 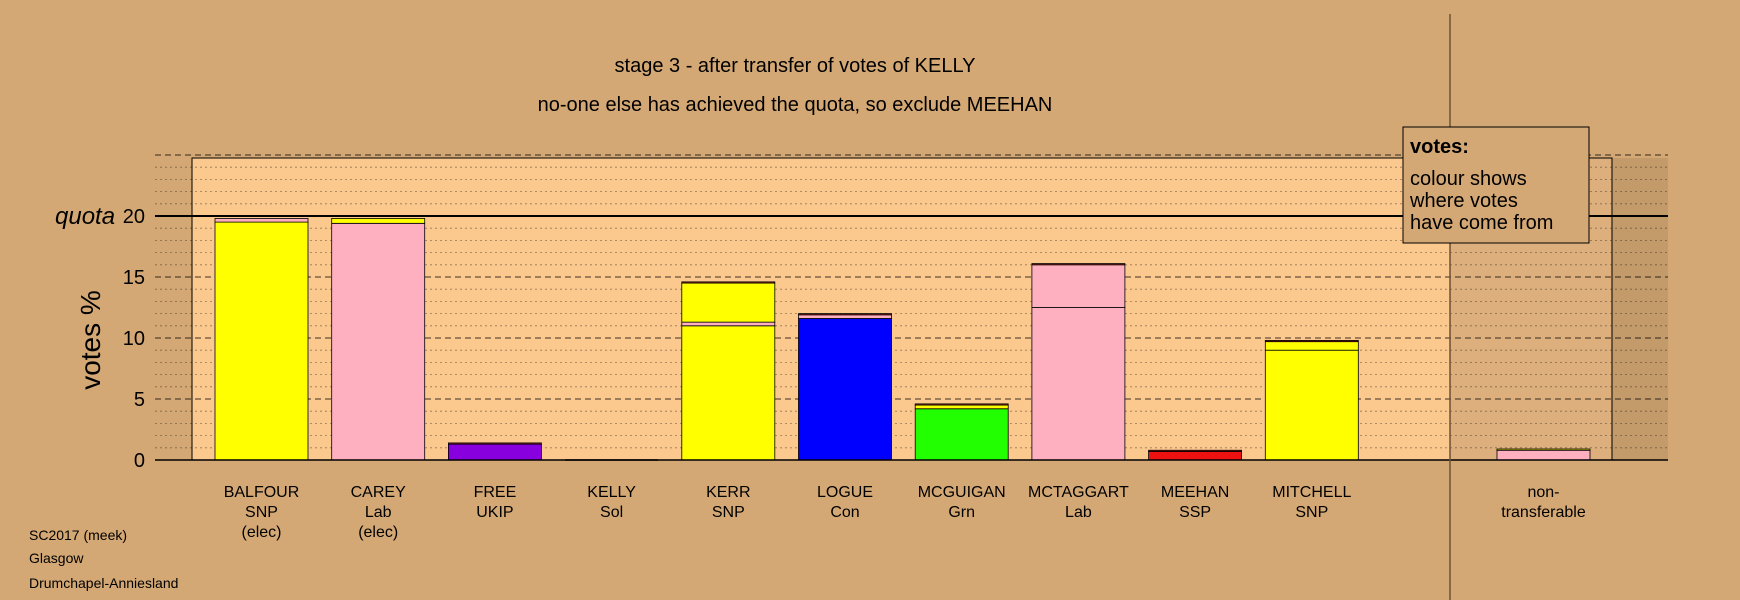 I want to click on legend-box, so click(x=1496, y=185).